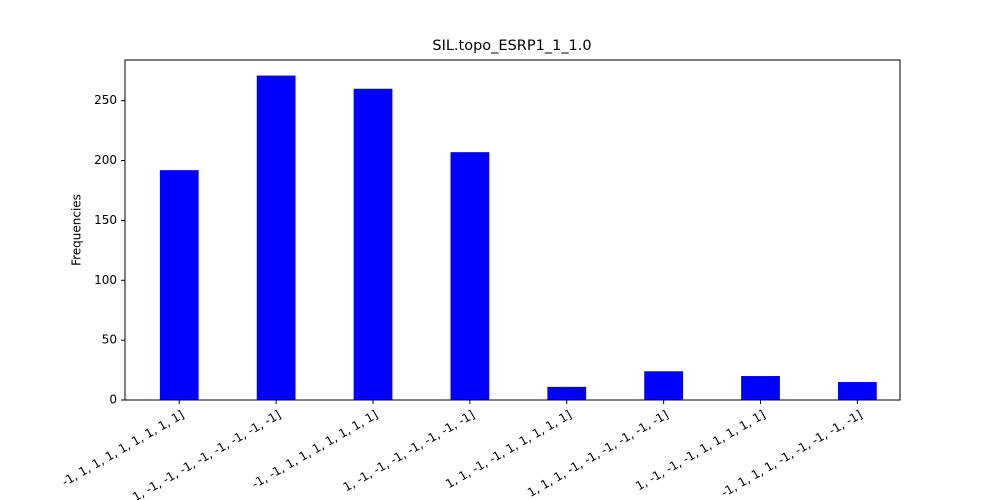 The width and height of the screenshot is (1000, 500). I want to click on y-tick-label: 200, so click(105, 160).